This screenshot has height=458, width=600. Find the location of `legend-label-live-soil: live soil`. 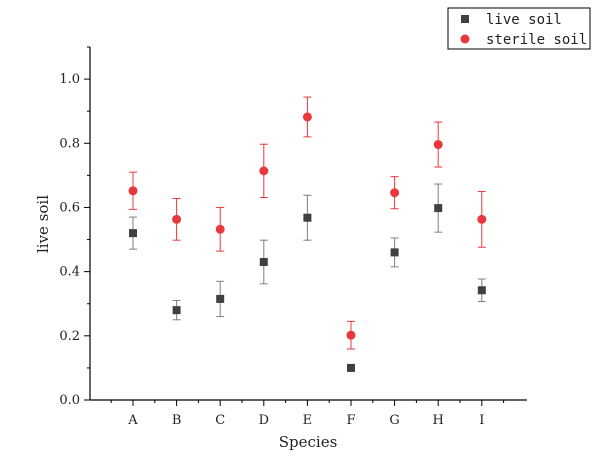

legend-label-live-soil: live soil is located at coordinates (524, 20).